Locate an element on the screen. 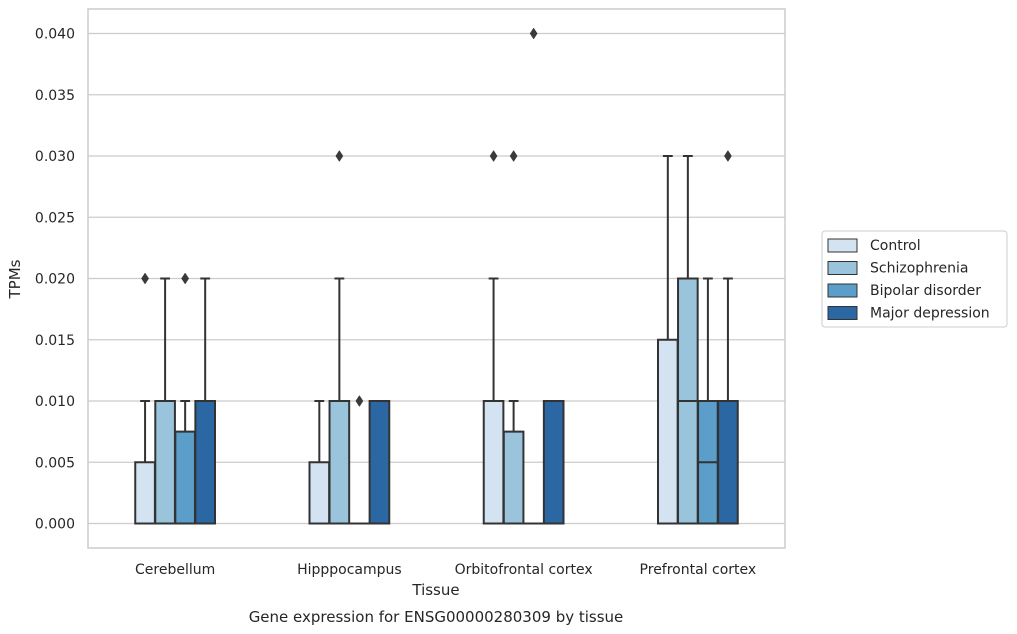 The height and width of the screenshot is (634, 1017). y-tick-label: 0.020 is located at coordinates (55, 280).